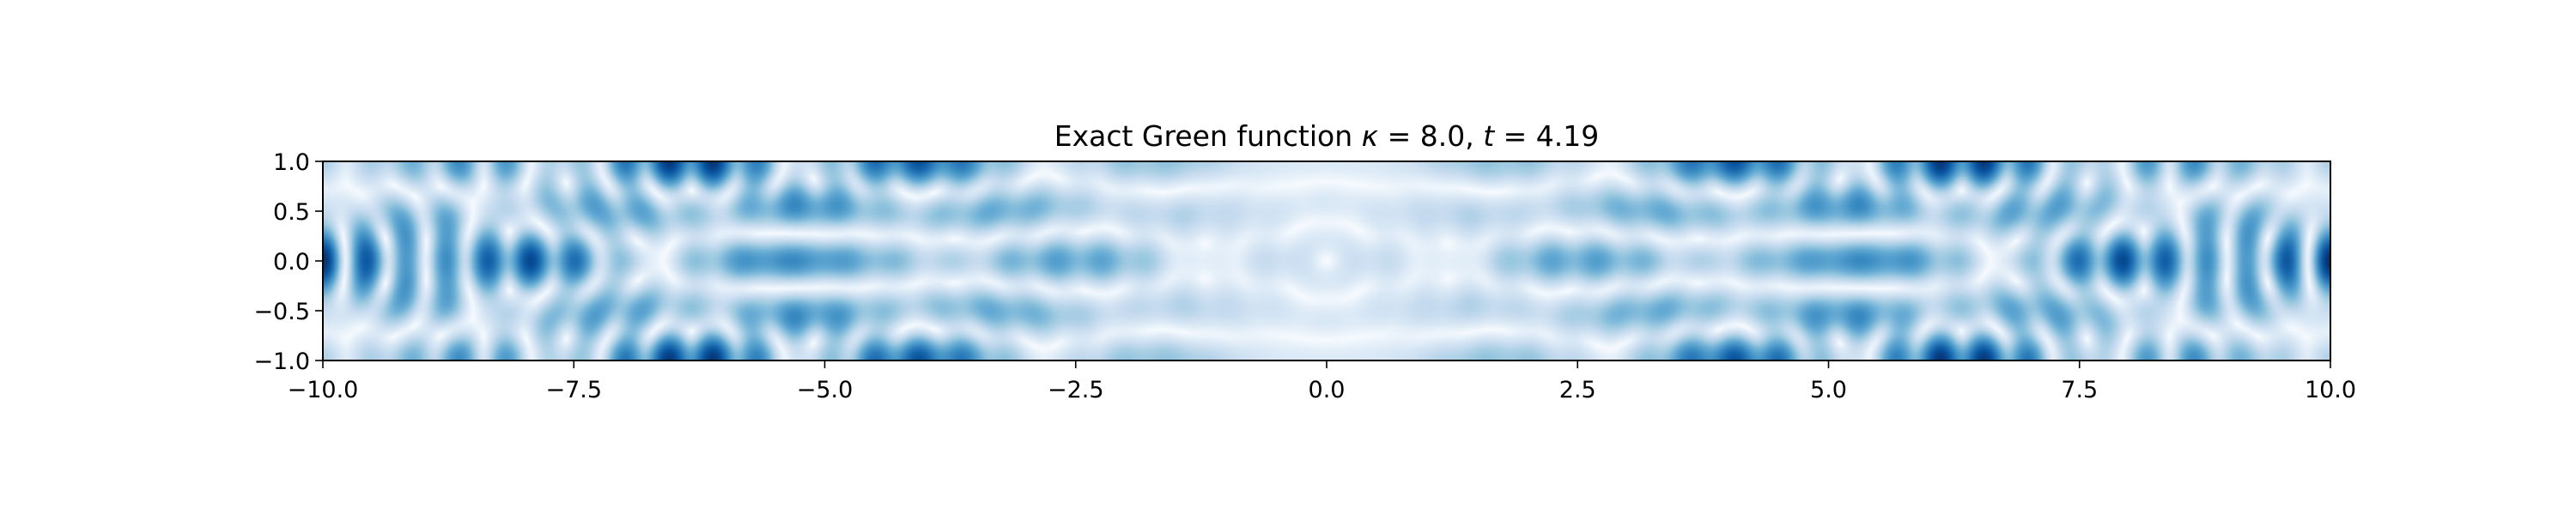 This screenshot has width=2576, height=515. What do you see at coordinates (1076, 390) in the screenshot?
I see `x-tick-label: −2.5` at bounding box center [1076, 390].